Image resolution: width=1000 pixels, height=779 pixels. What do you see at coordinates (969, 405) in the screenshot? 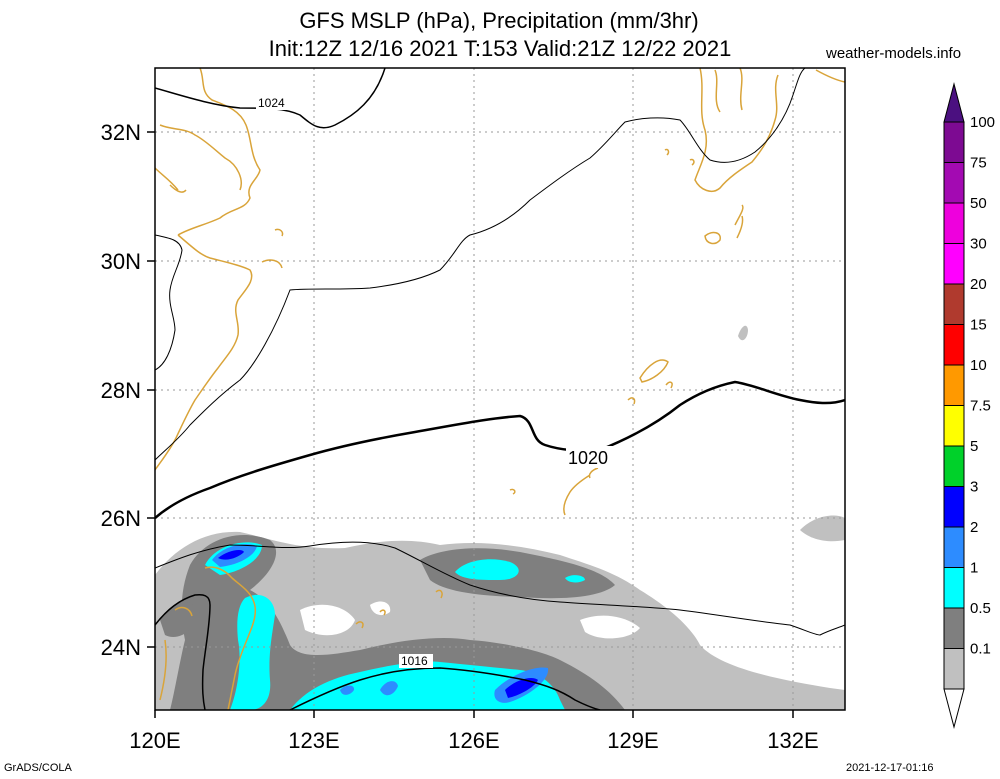
I see `precip-legend: 100 75 50 30 20 15 10 7.5 5 3 2 1 0.5 0.1` at bounding box center [969, 405].